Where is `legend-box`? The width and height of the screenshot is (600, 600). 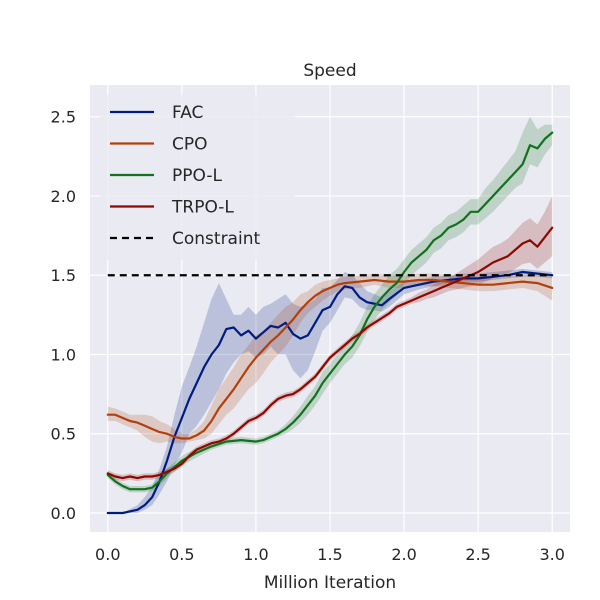
legend-box is located at coordinates (197, 177).